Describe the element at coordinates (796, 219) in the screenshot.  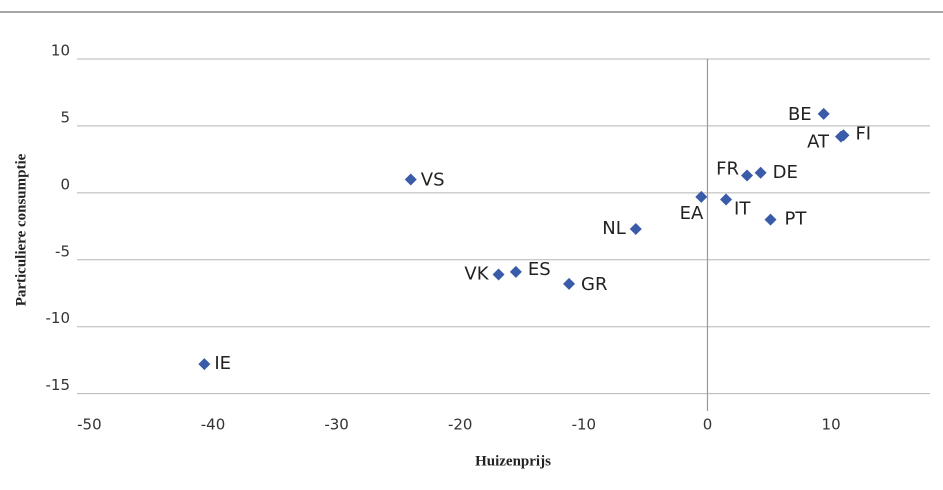
I see `point-label: PT` at that location.